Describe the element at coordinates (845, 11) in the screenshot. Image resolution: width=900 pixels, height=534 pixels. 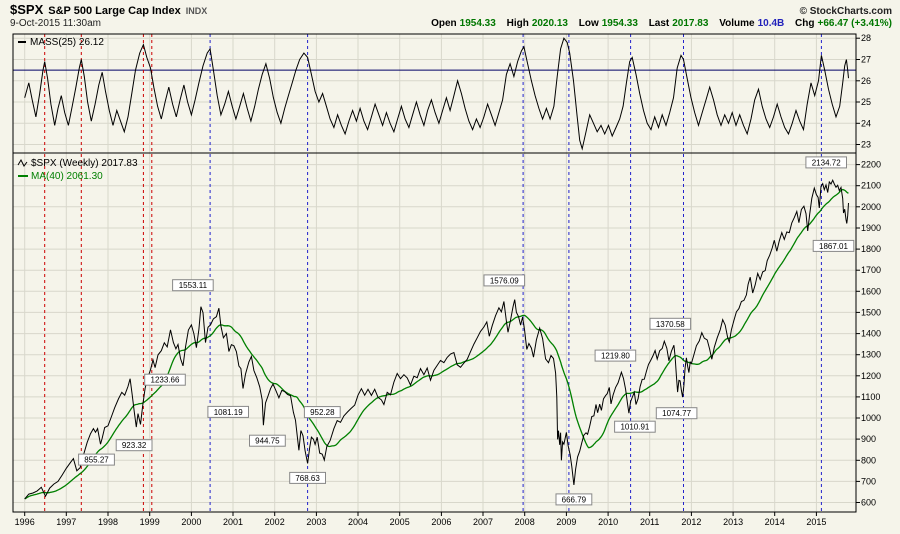
I see `copyright: © StockCharts.com` at that location.